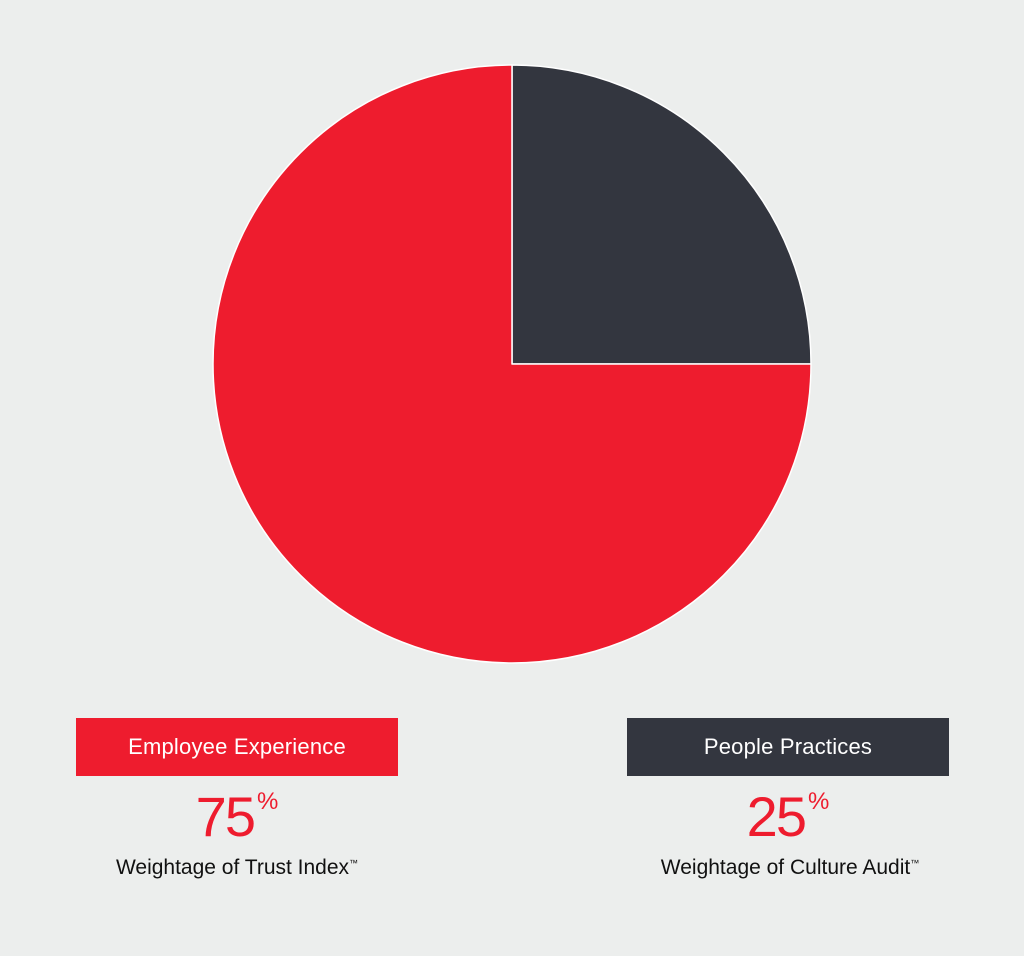 The image size is (1024, 956). I want to click on culture-audit-caption: Weightage of Culture Audit™, so click(790, 867).